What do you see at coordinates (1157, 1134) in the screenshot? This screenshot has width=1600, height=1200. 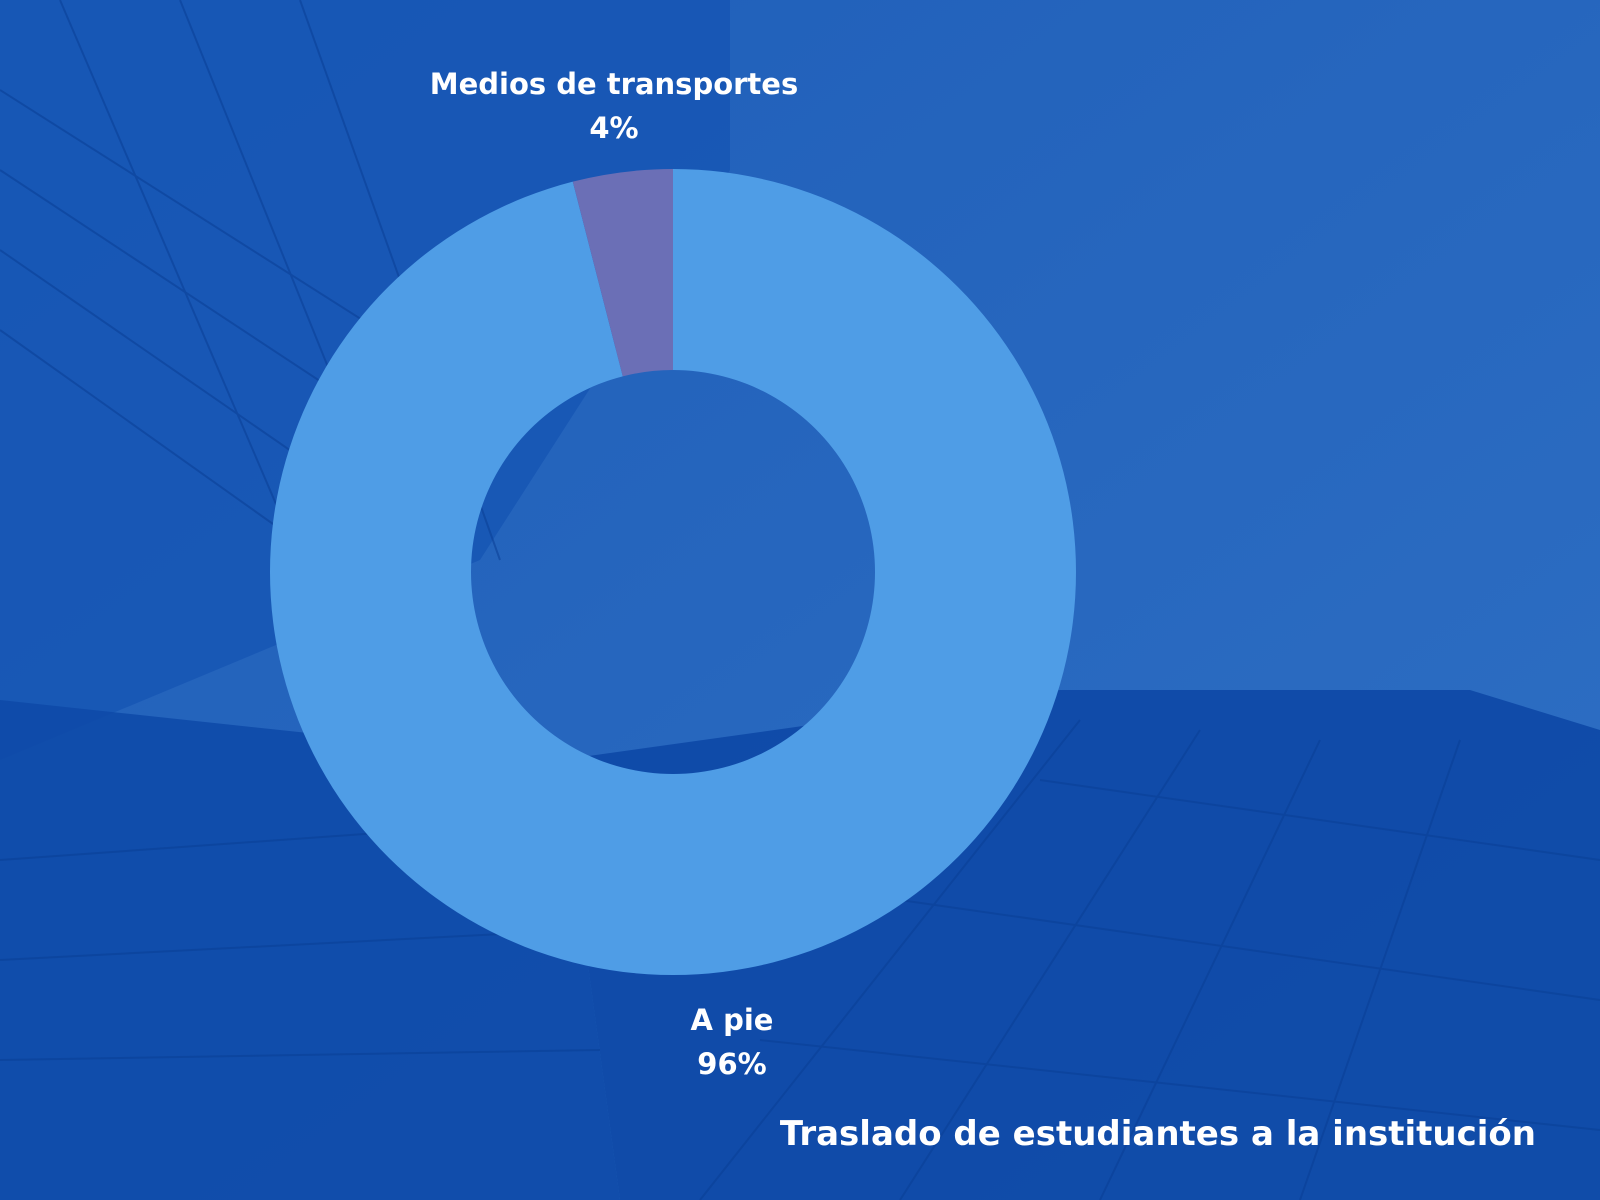 I see `chart-title: Traslado de estudiantes a la institución` at bounding box center [1157, 1134].